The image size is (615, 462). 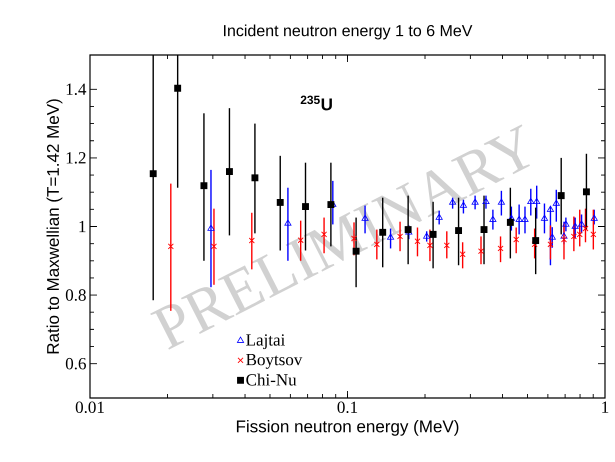 I want to click on x-tick-label: 0.1, so click(x=348, y=408).